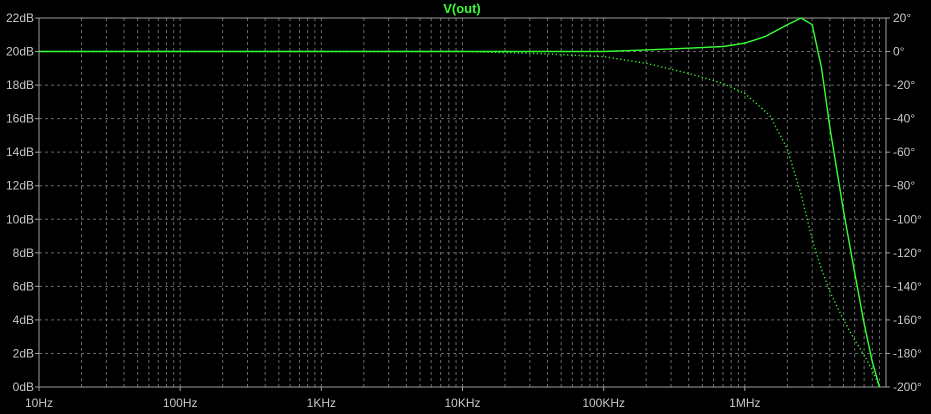 Image resolution: width=931 pixels, height=414 pixels. I want to click on left-tick-label: 14dB, so click(20, 152).